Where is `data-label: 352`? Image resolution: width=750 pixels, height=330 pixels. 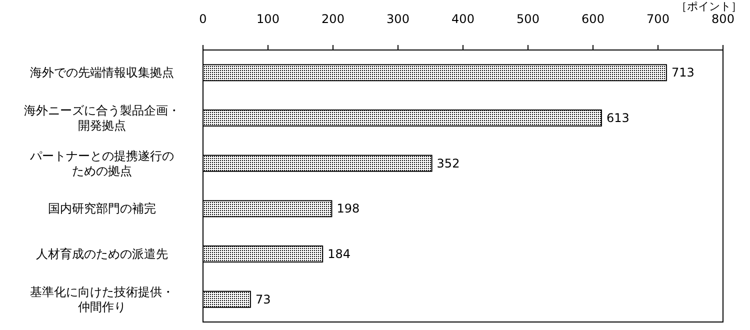 data-label: 352 is located at coordinates (448, 163).